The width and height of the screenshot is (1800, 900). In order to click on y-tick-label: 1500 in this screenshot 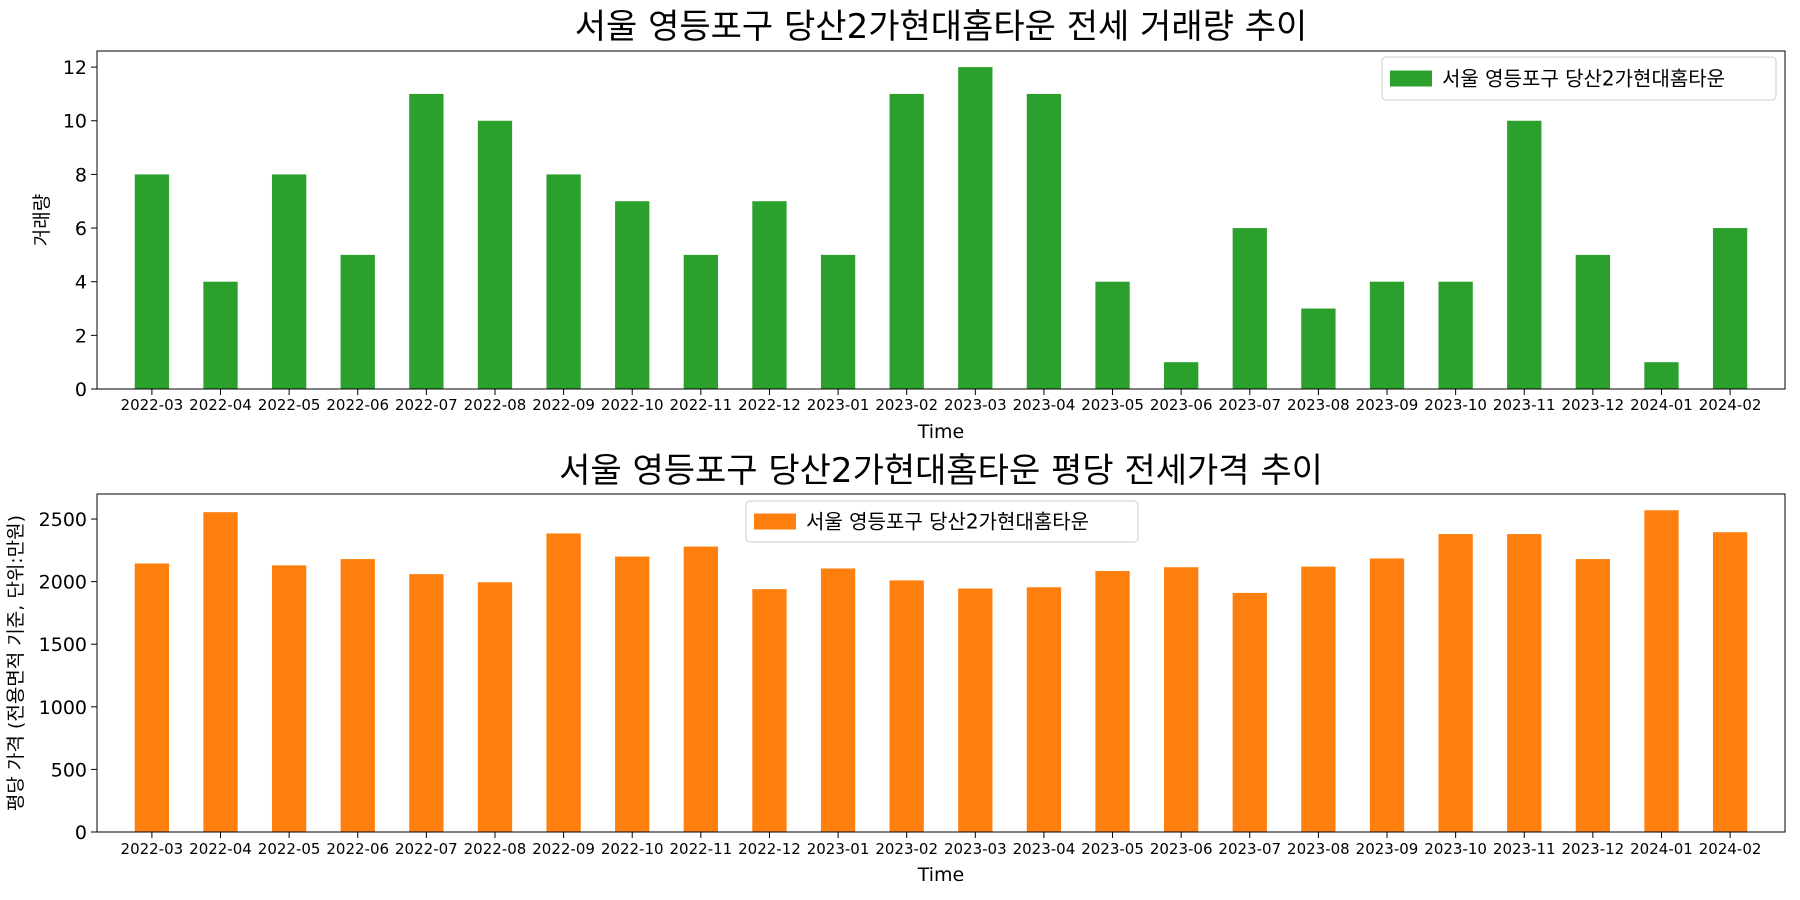, I will do `click(63, 645)`.